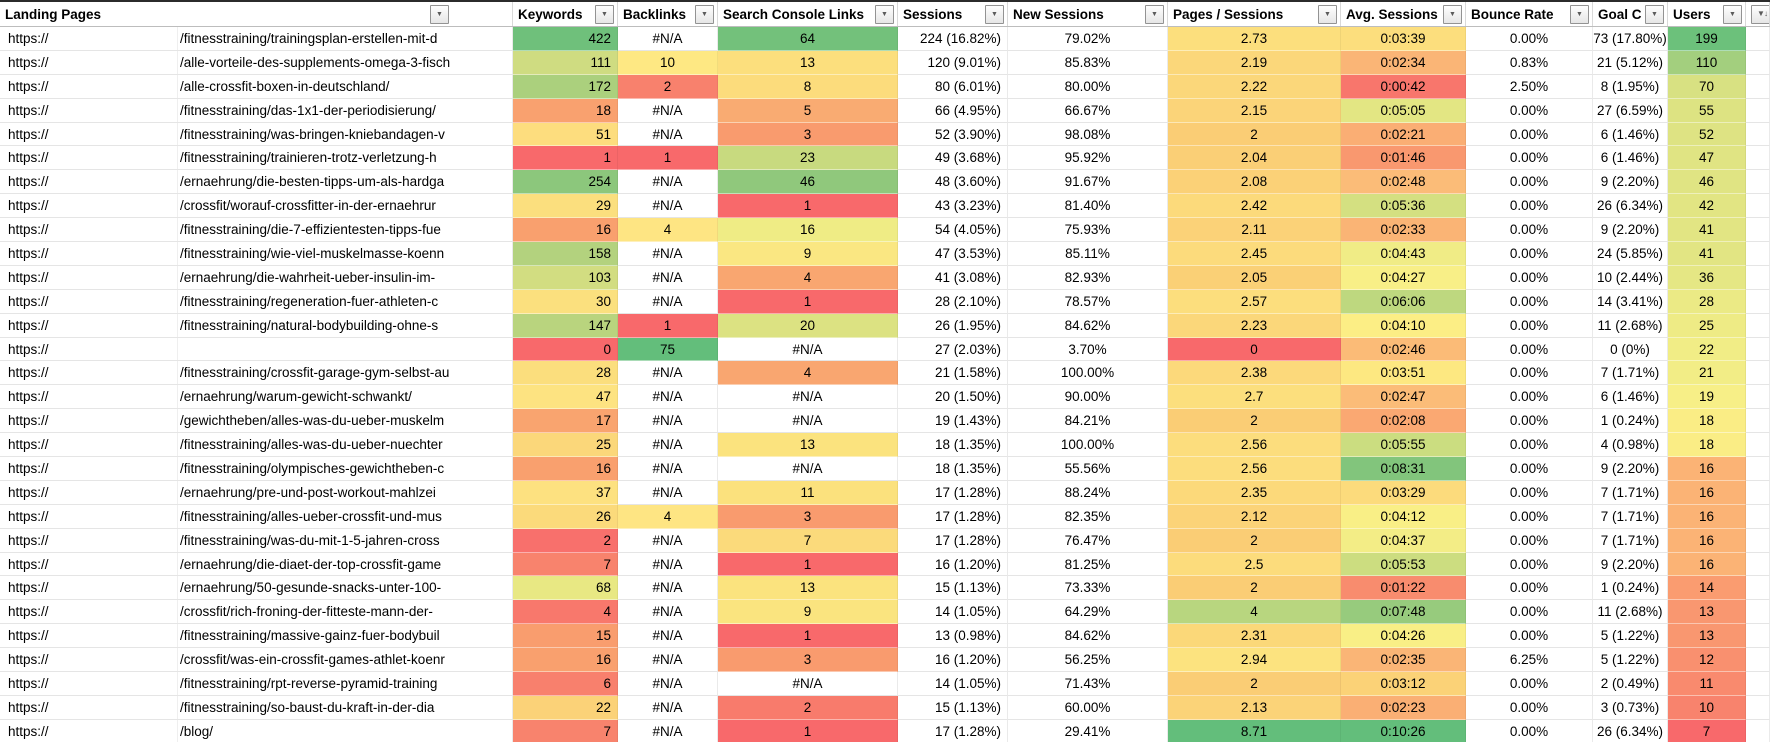 Image resolution: width=1770 pixels, height=742 pixels. What do you see at coordinates (953, 636) in the screenshot?
I see `cell-sessions: 13 (0.98%)` at bounding box center [953, 636].